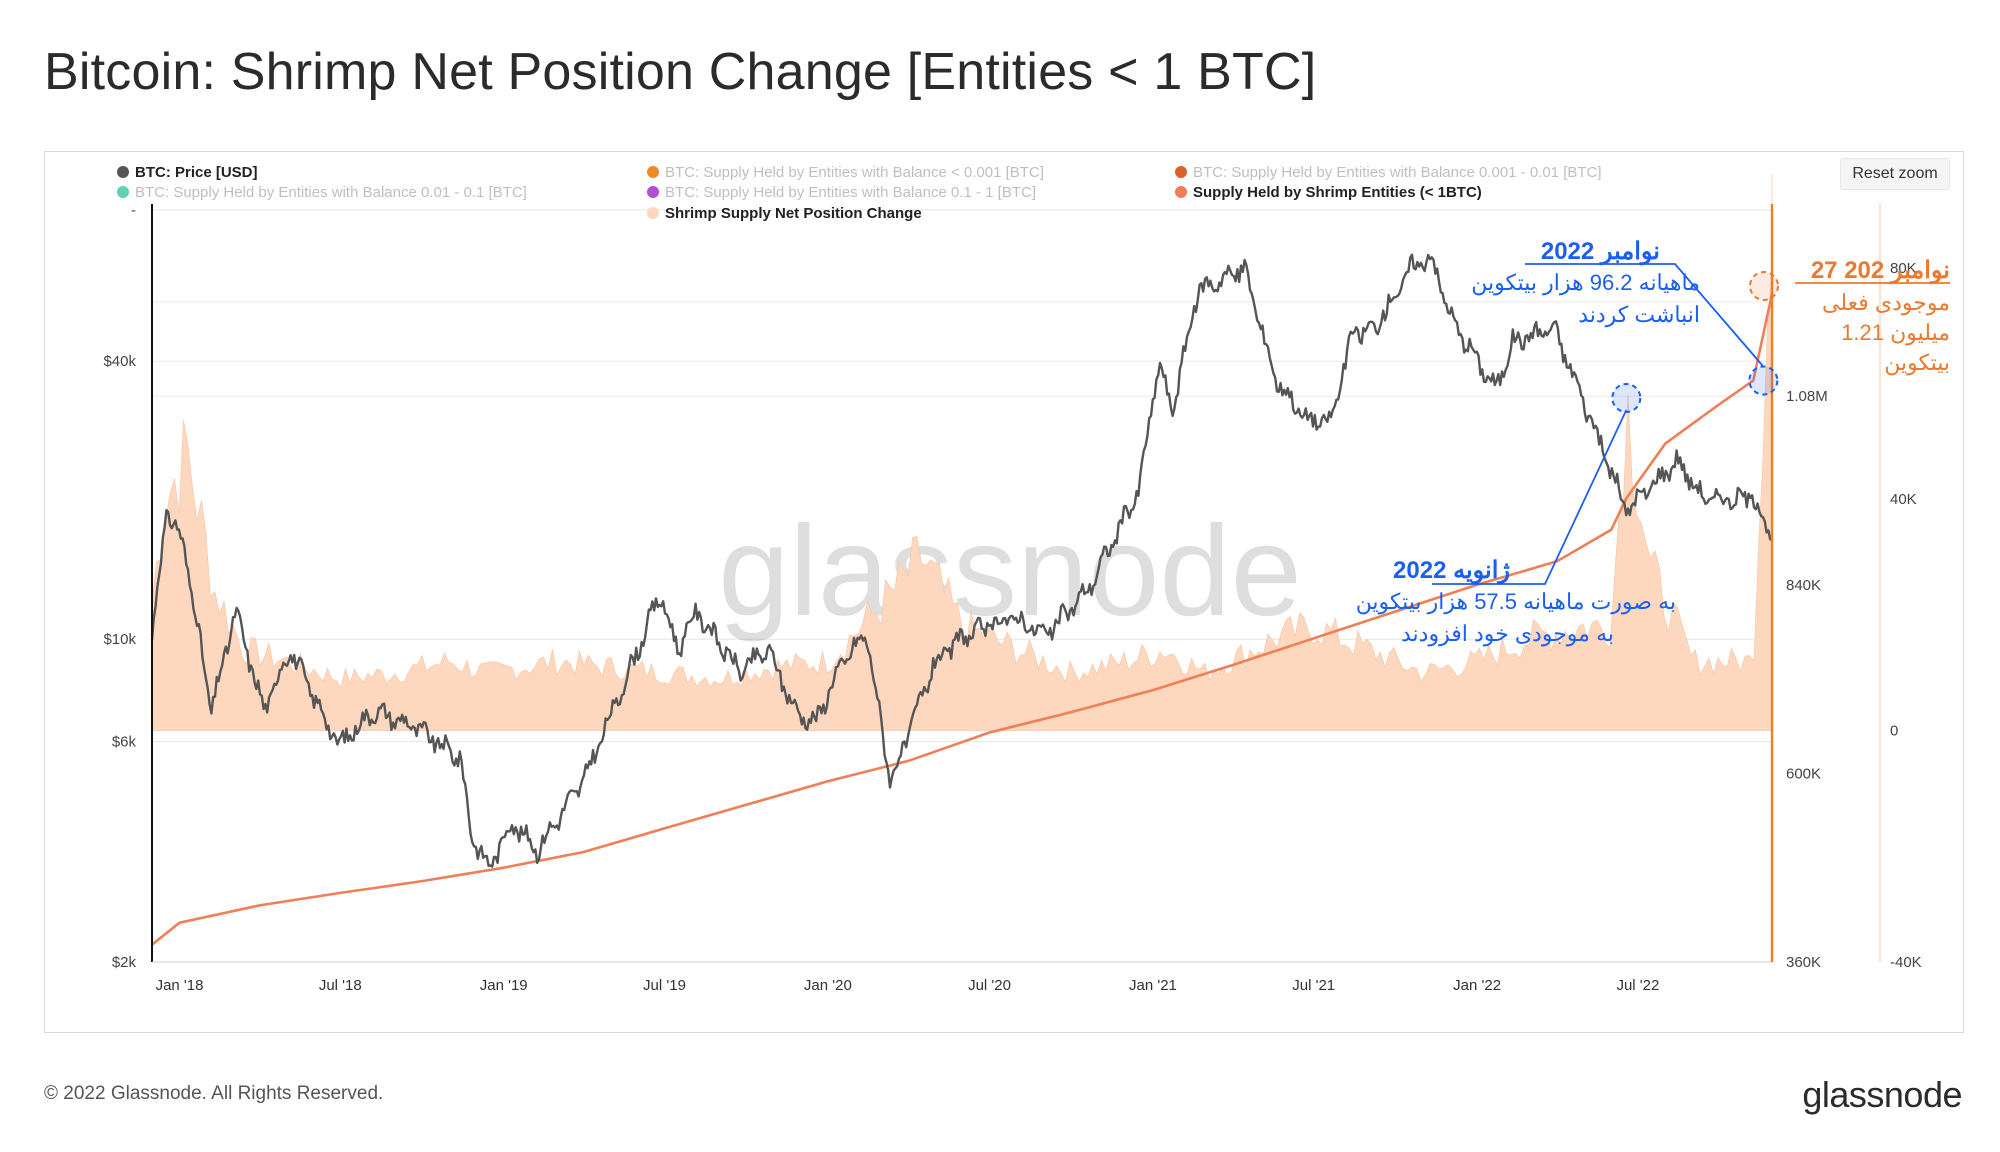  I want to click on legend-item: BTC: Price [USD], so click(196, 172).